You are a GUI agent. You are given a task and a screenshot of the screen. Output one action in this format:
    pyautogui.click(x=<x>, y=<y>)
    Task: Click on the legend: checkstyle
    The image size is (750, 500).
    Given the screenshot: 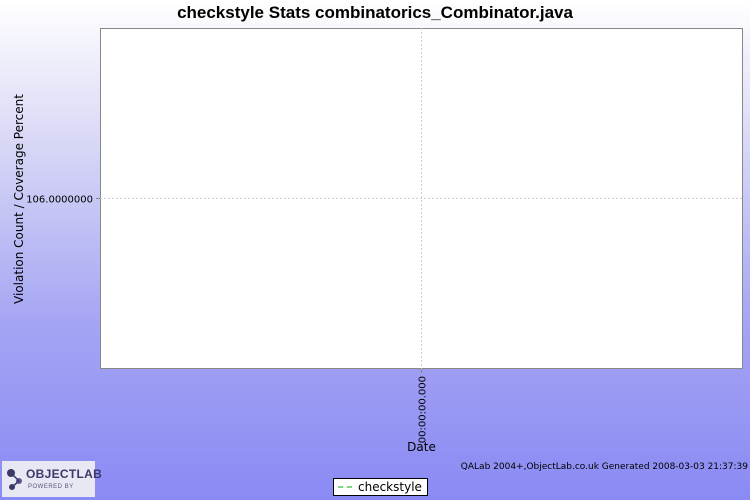 What is the action you would take?
    pyautogui.click(x=380, y=487)
    